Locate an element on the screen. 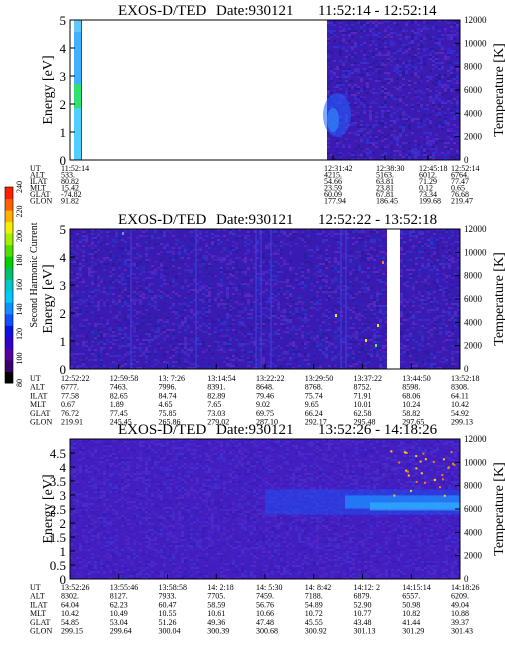 This screenshot has width=505, height=654. colorbar-tick-label: 160 is located at coordinates (19, 285).